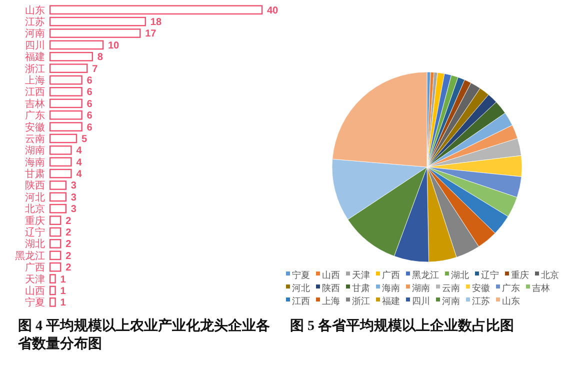  What do you see at coordinates (391, 275) in the screenshot?
I see `legend-label: 广西` at bounding box center [391, 275].